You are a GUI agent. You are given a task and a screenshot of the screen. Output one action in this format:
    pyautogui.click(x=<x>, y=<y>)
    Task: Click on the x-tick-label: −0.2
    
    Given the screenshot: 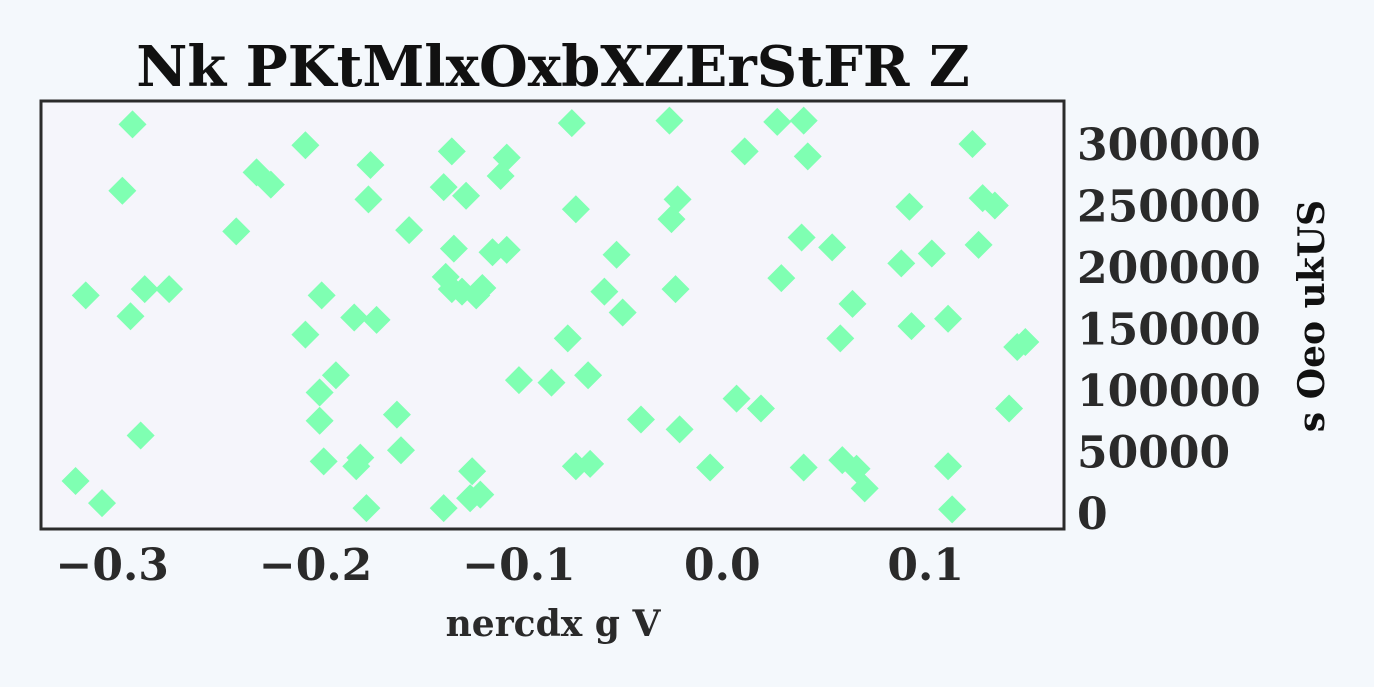 What is the action you would take?
    pyautogui.click(x=315, y=565)
    